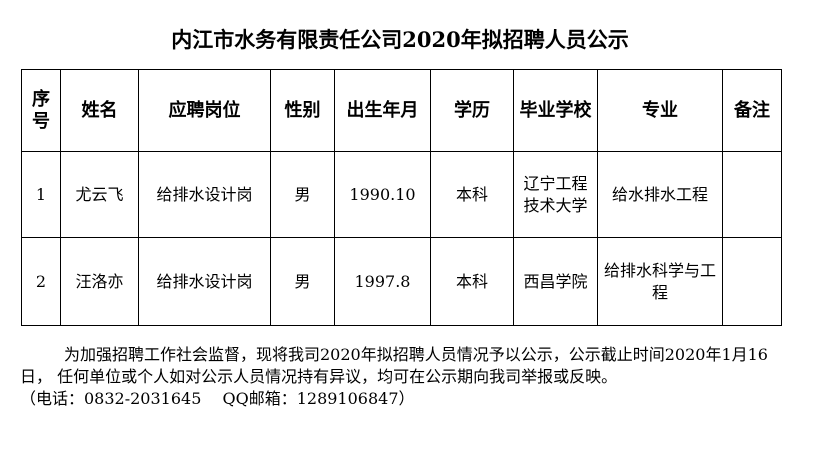 The width and height of the screenshot is (828, 472). I want to click on header-position: 应聘岗位, so click(204, 110).